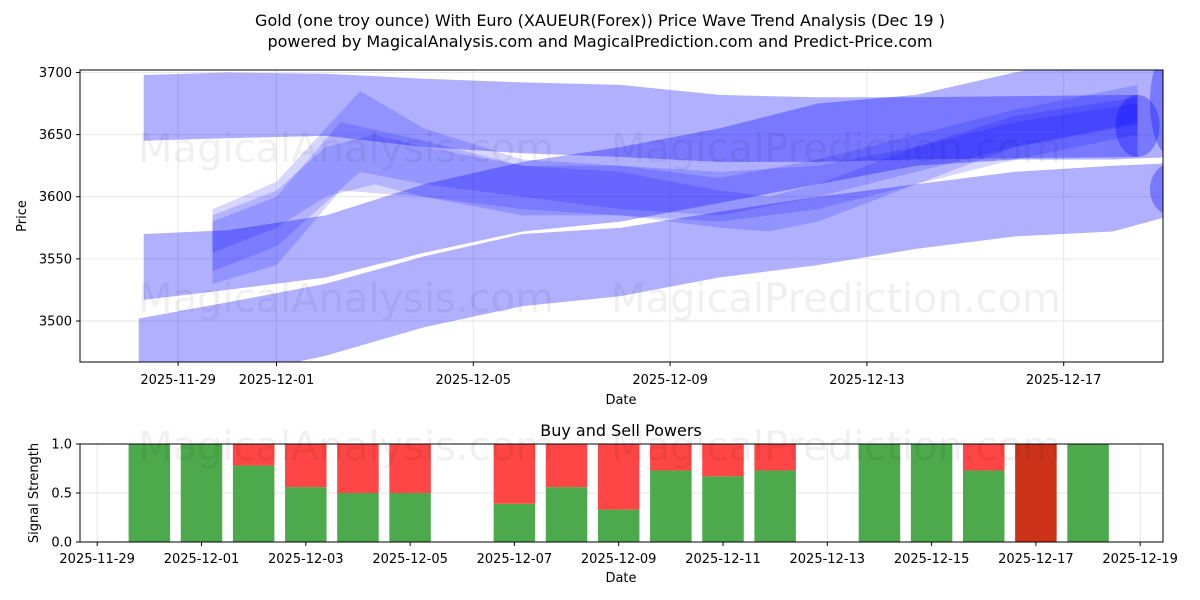 The height and width of the screenshot is (600, 1200). Describe the element at coordinates (1036, 559) in the screenshot. I see `signal-x-tick-label: 2025-12-17` at that location.